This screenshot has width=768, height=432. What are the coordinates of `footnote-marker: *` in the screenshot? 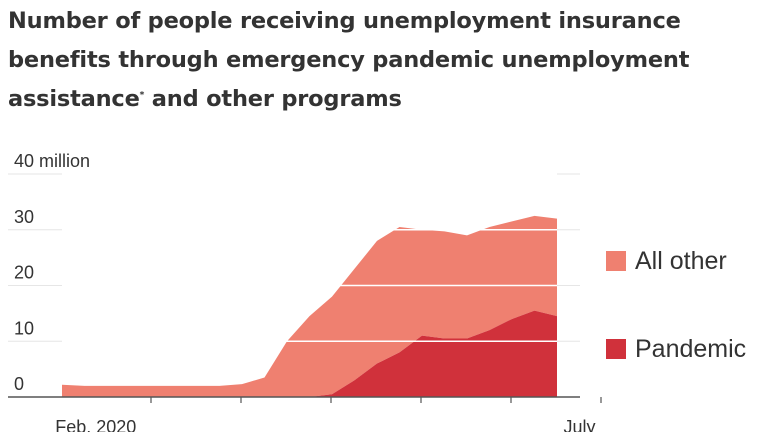 It's located at (142, 95).